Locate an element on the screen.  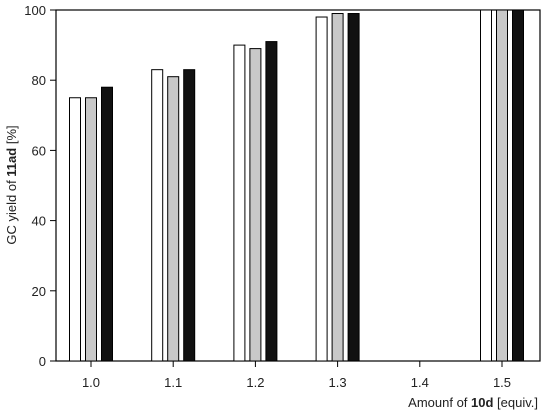
bar-1.1-s1 is located at coordinates (157, 215).